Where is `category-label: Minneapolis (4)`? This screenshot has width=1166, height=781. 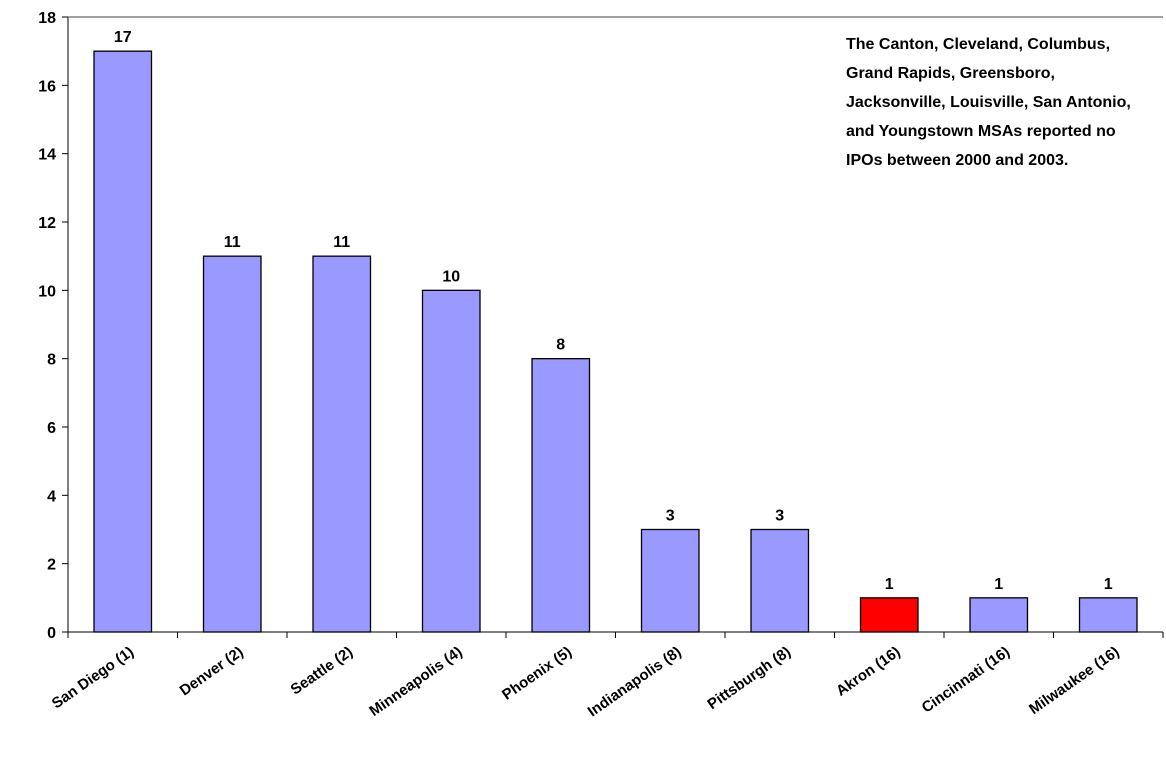
category-label: Minneapolis (4) is located at coordinates (415, 681).